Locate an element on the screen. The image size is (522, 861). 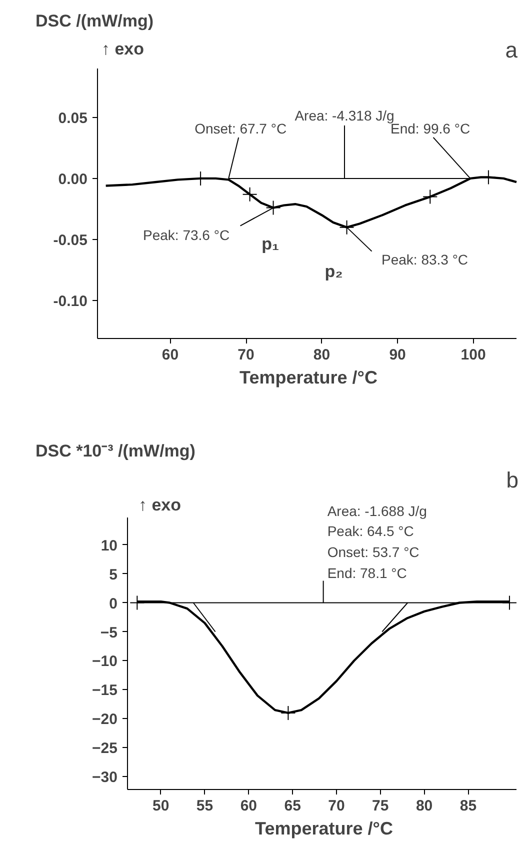
y-tick-label: −30 is located at coordinates (105, 777).